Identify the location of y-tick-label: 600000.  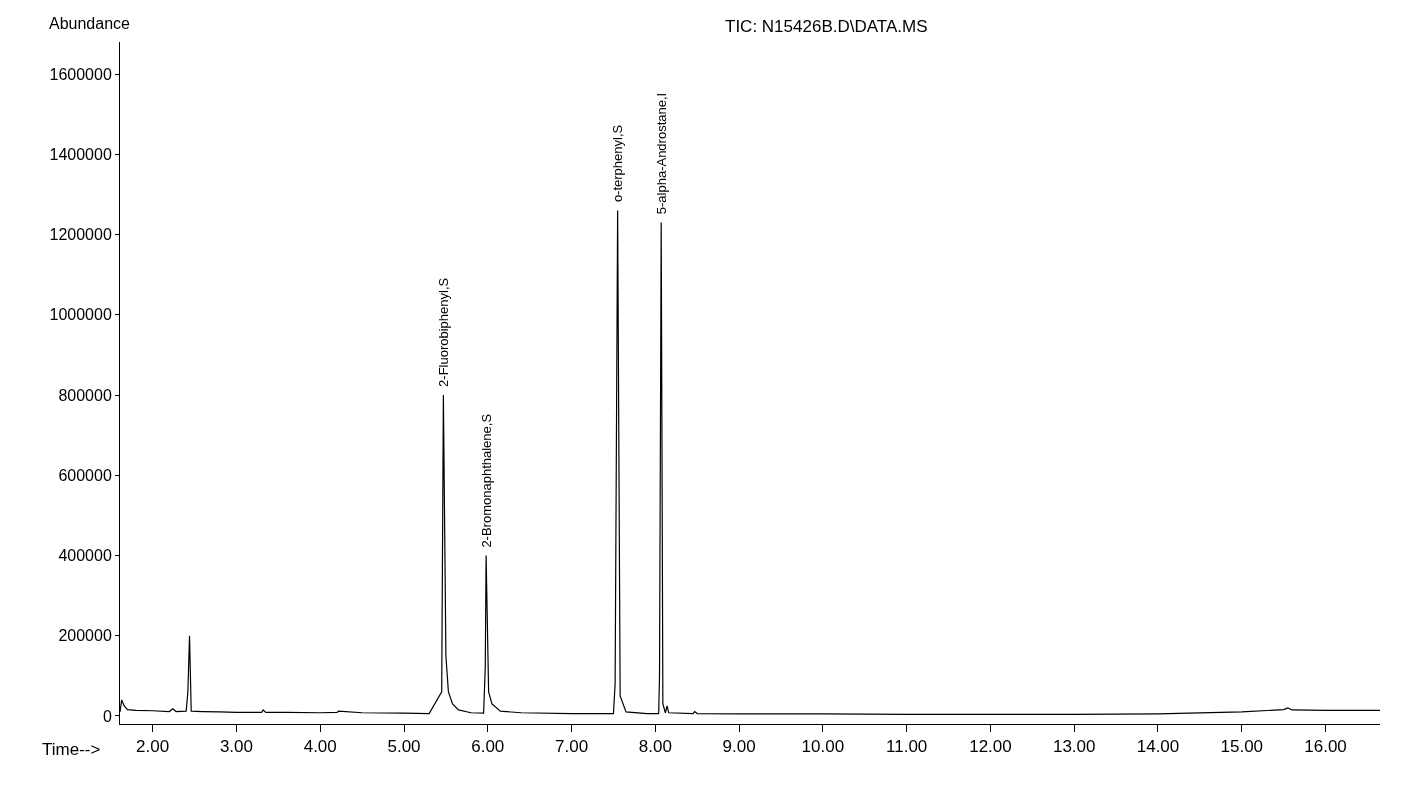
(85, 475).